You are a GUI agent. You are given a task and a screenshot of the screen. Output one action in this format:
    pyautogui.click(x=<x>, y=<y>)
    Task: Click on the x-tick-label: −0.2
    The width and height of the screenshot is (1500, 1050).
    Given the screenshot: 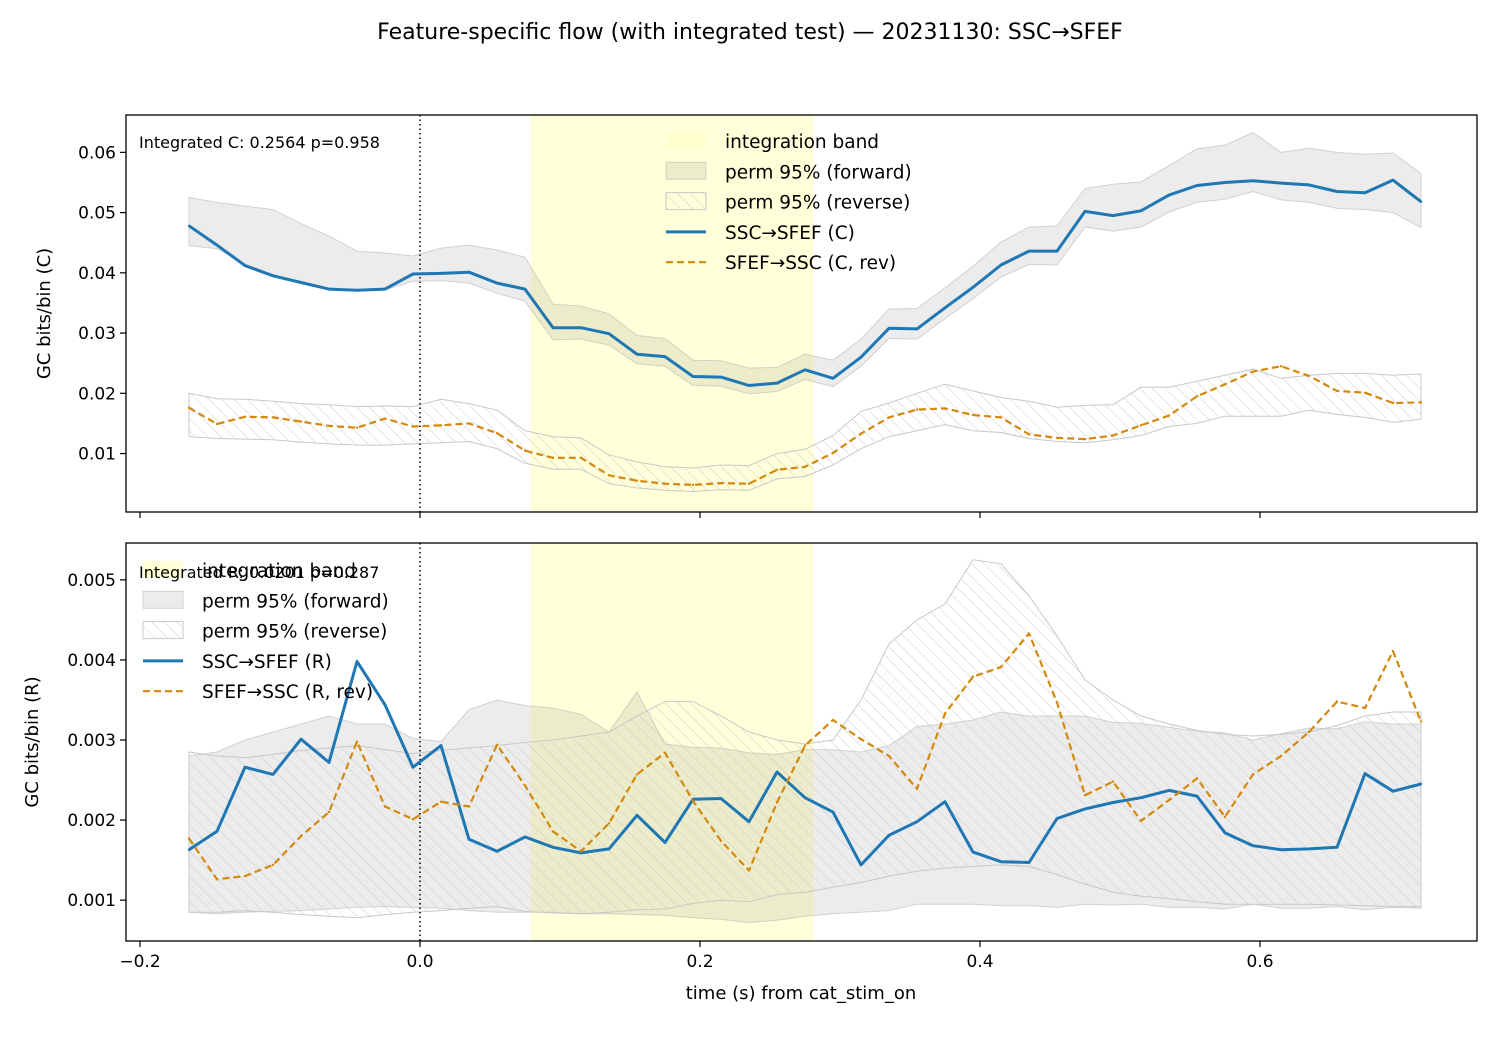 What is the action you would take?
    pyautogui.click(x=139, y=962)
    